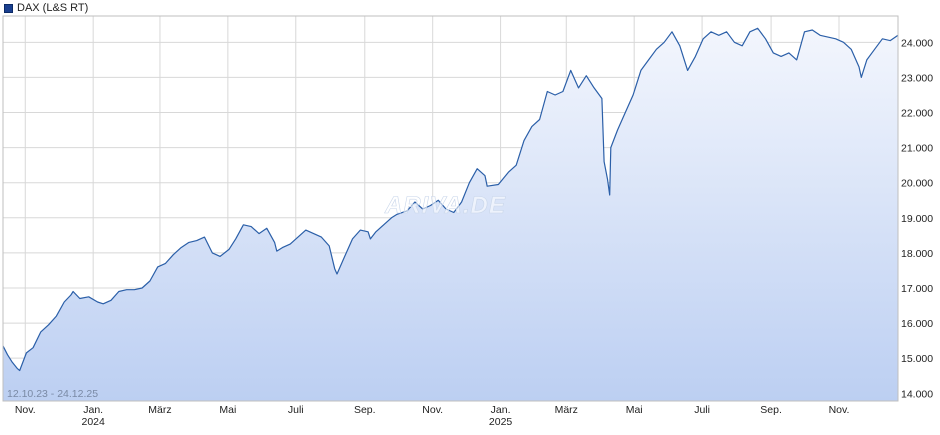 The height and width of the screenshot is (435, 940). Describe the element at coordinates (917, 43) in the screenshot. I see `y-tick-label: 24.000` at that location.